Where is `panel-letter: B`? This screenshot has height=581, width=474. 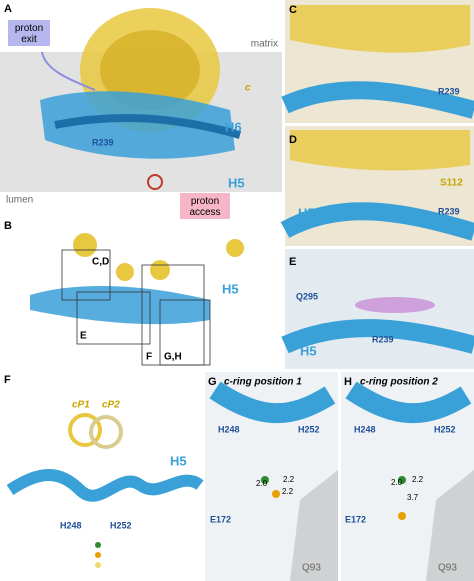 panel-letter: B is located at coordinates (8, 226).